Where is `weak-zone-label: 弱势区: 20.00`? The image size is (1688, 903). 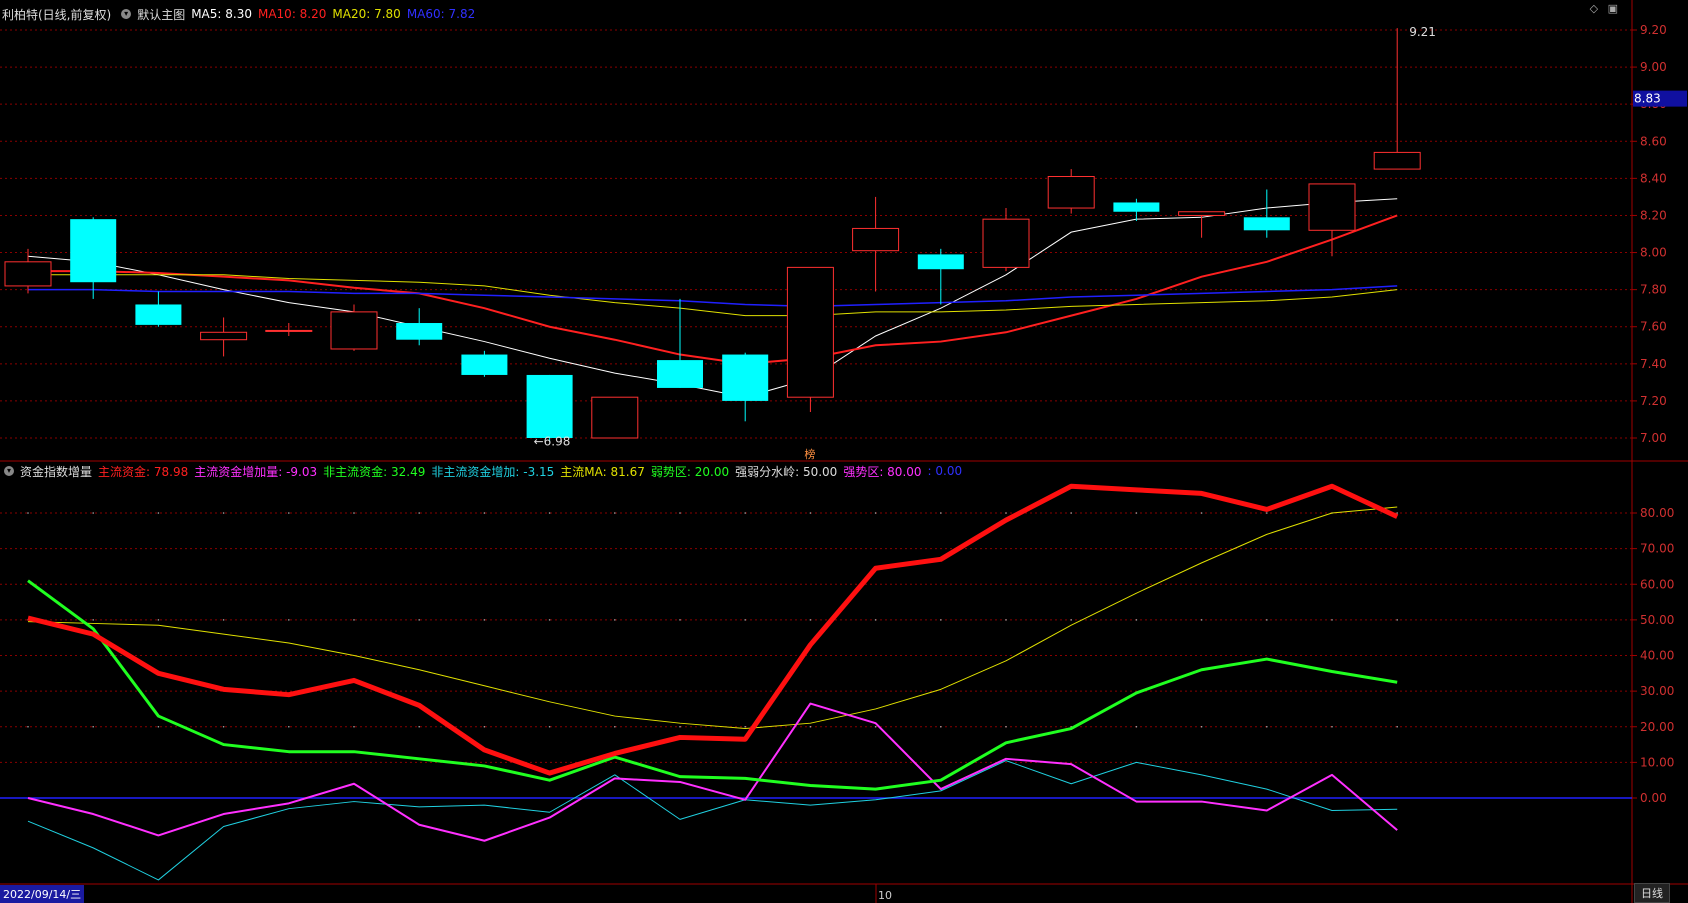 weak-zone-label: 弱势区: 20.00 is located at coordinates (690, 471).